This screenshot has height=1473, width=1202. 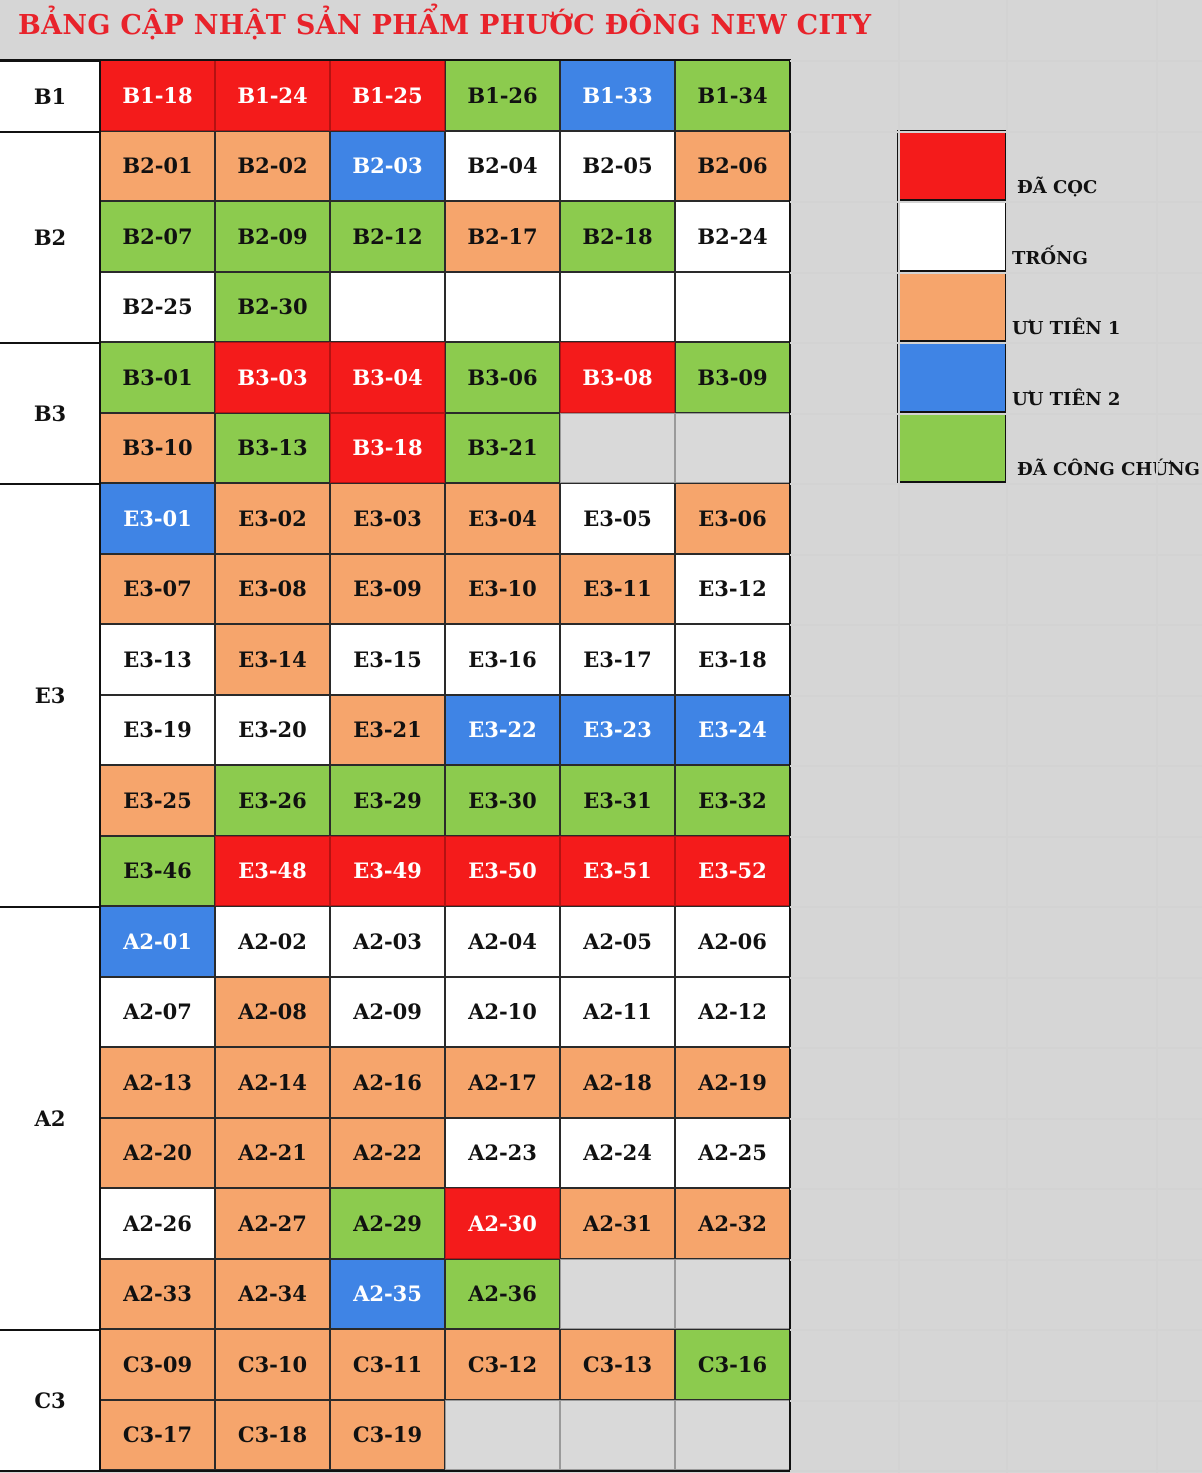 What do you see at coordinates (272, 236) in the screenshot?
I see `unit-cell: B2-09` at bounding box center [272, 236].